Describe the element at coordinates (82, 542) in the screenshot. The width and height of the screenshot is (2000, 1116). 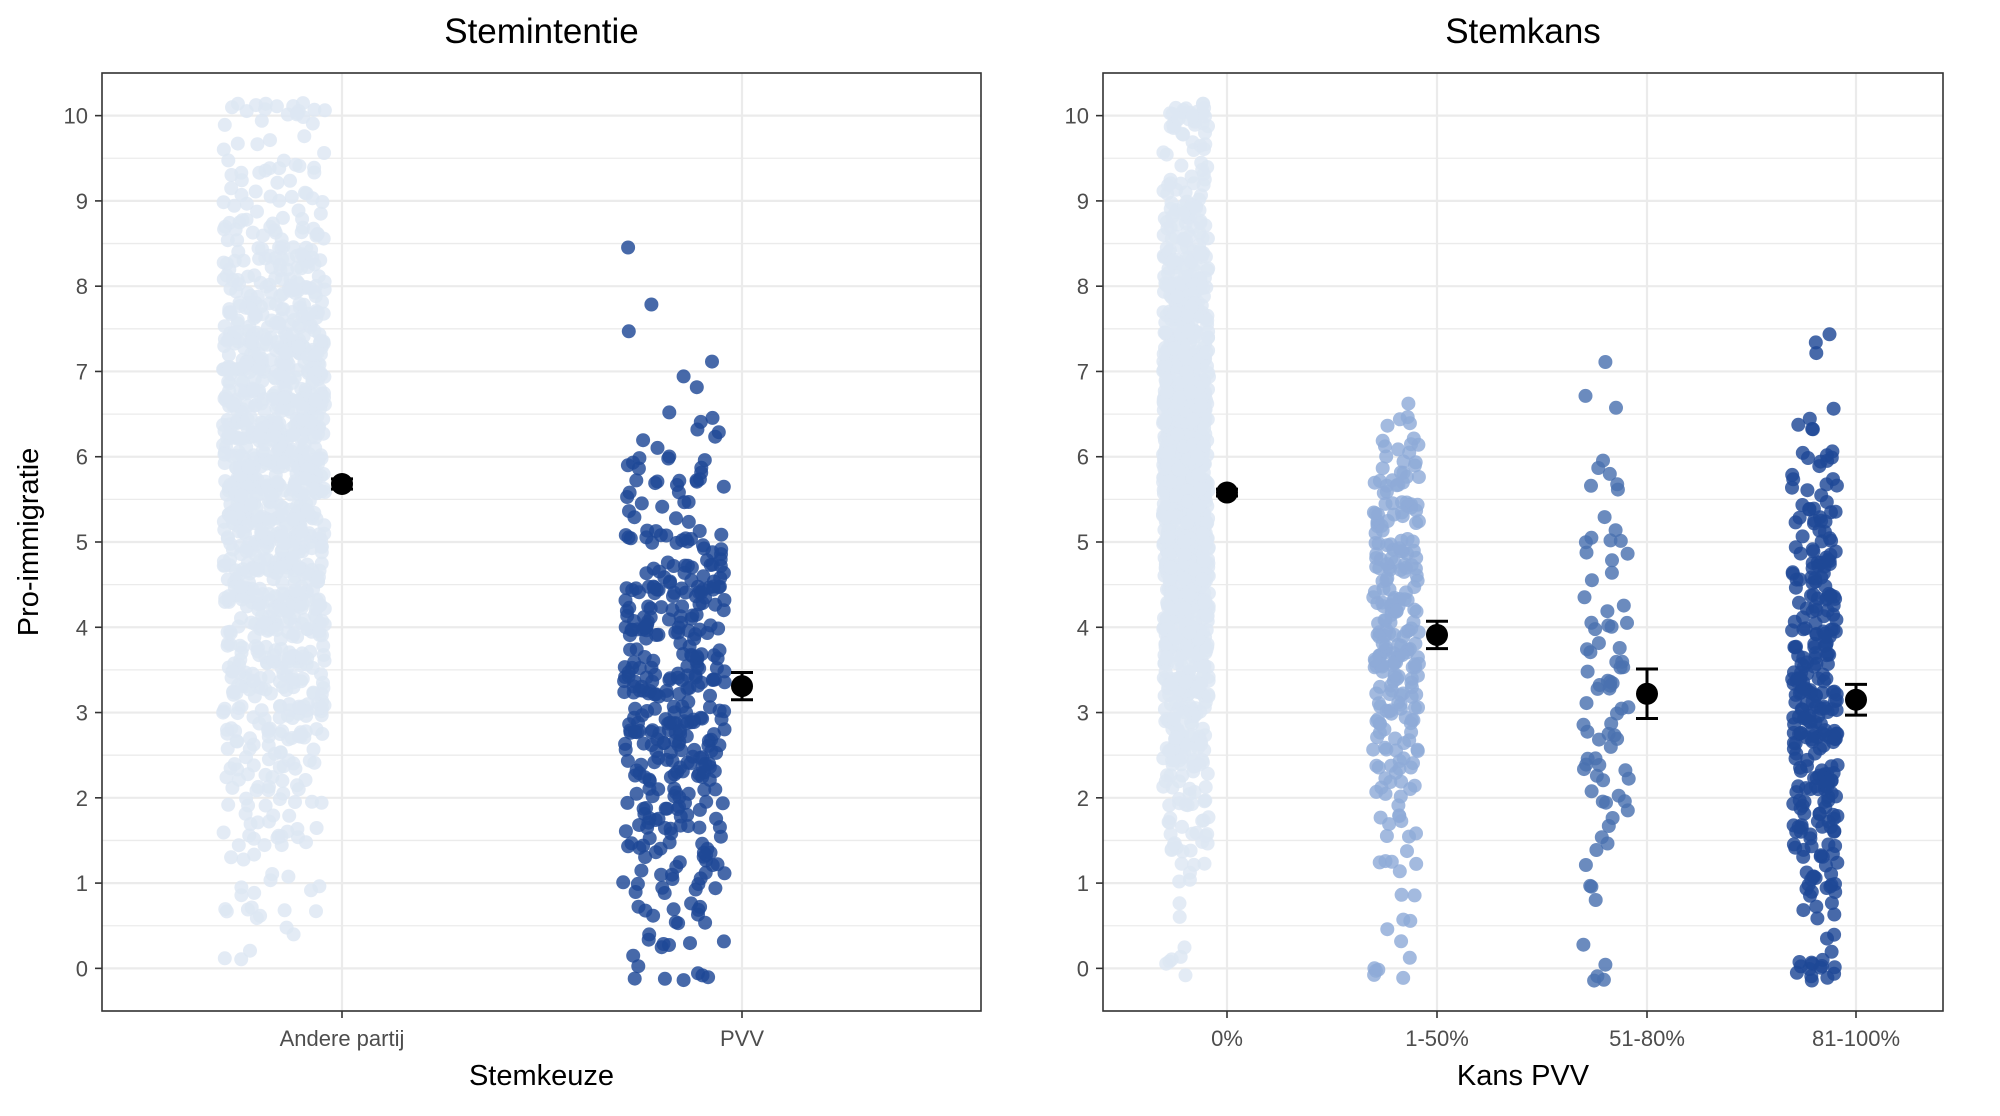
I see `y-tick-label: 5` at that location.